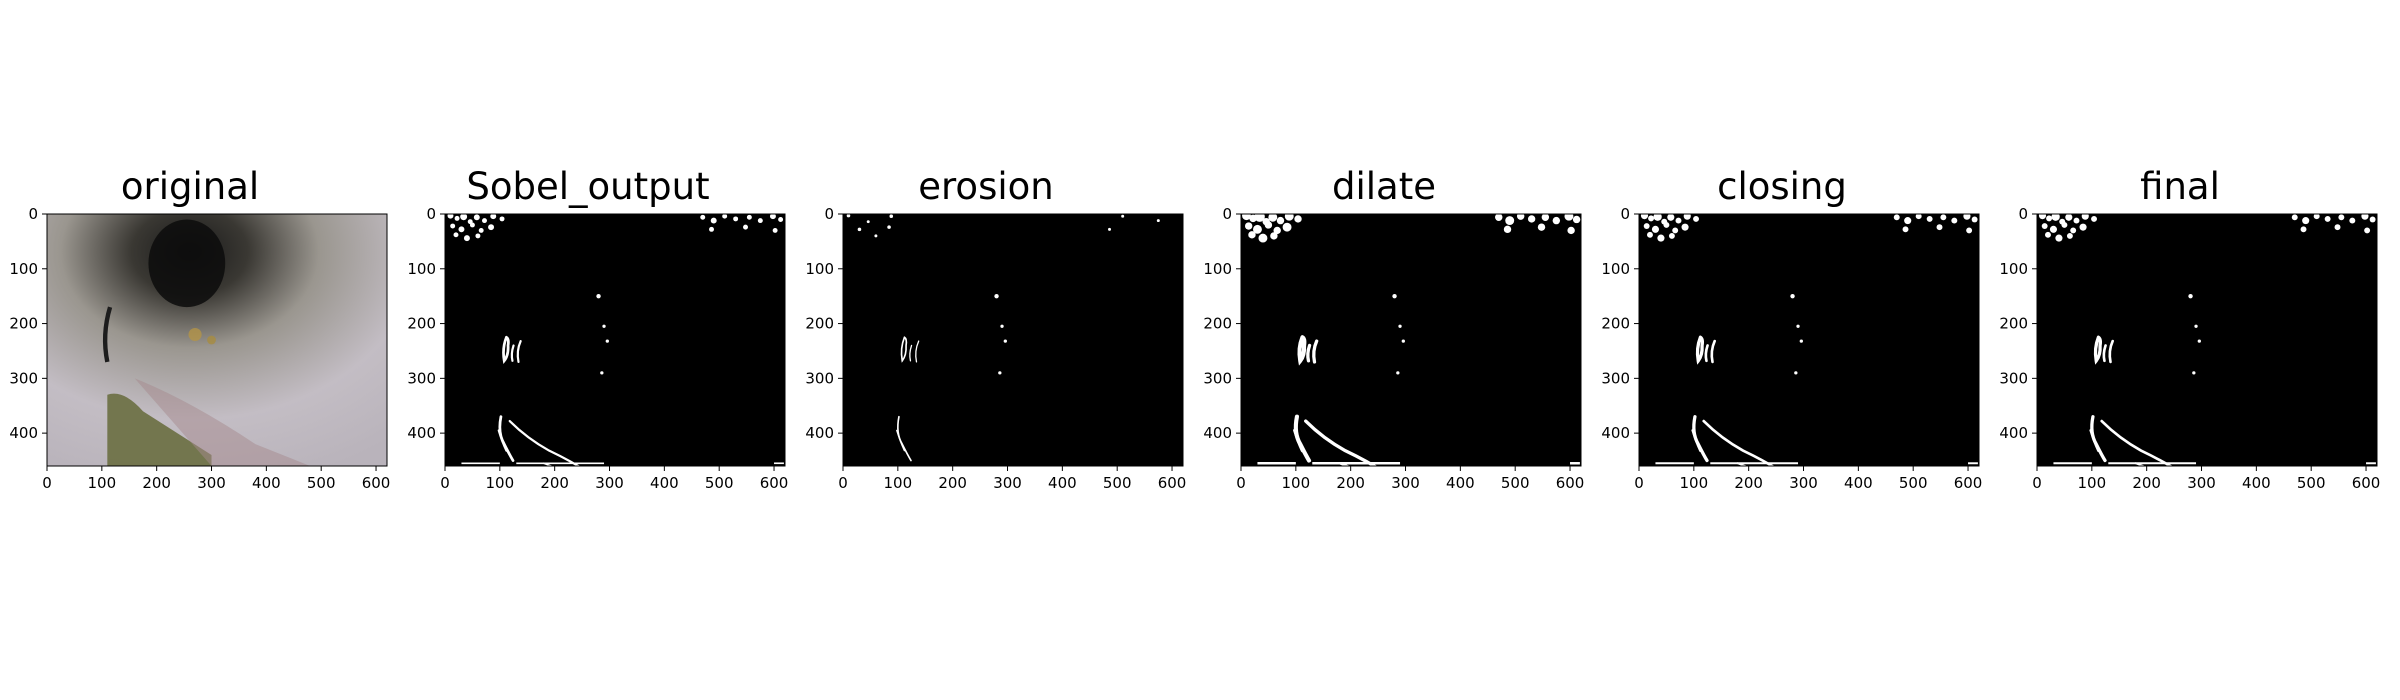 This screenshot has height=700, width=2400. Describe the element at coordinates (190, 186) in the screenshot. I see `panel-title: original` at that location.